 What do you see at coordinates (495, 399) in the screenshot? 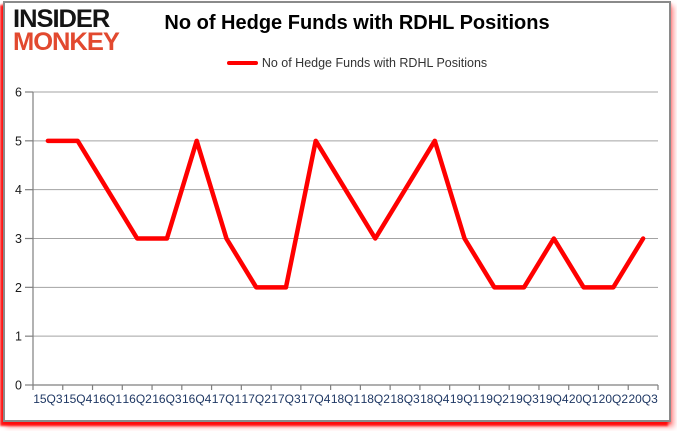
I see `x-axis-tick-label: 19Q2` at bounding box center [495, 399].